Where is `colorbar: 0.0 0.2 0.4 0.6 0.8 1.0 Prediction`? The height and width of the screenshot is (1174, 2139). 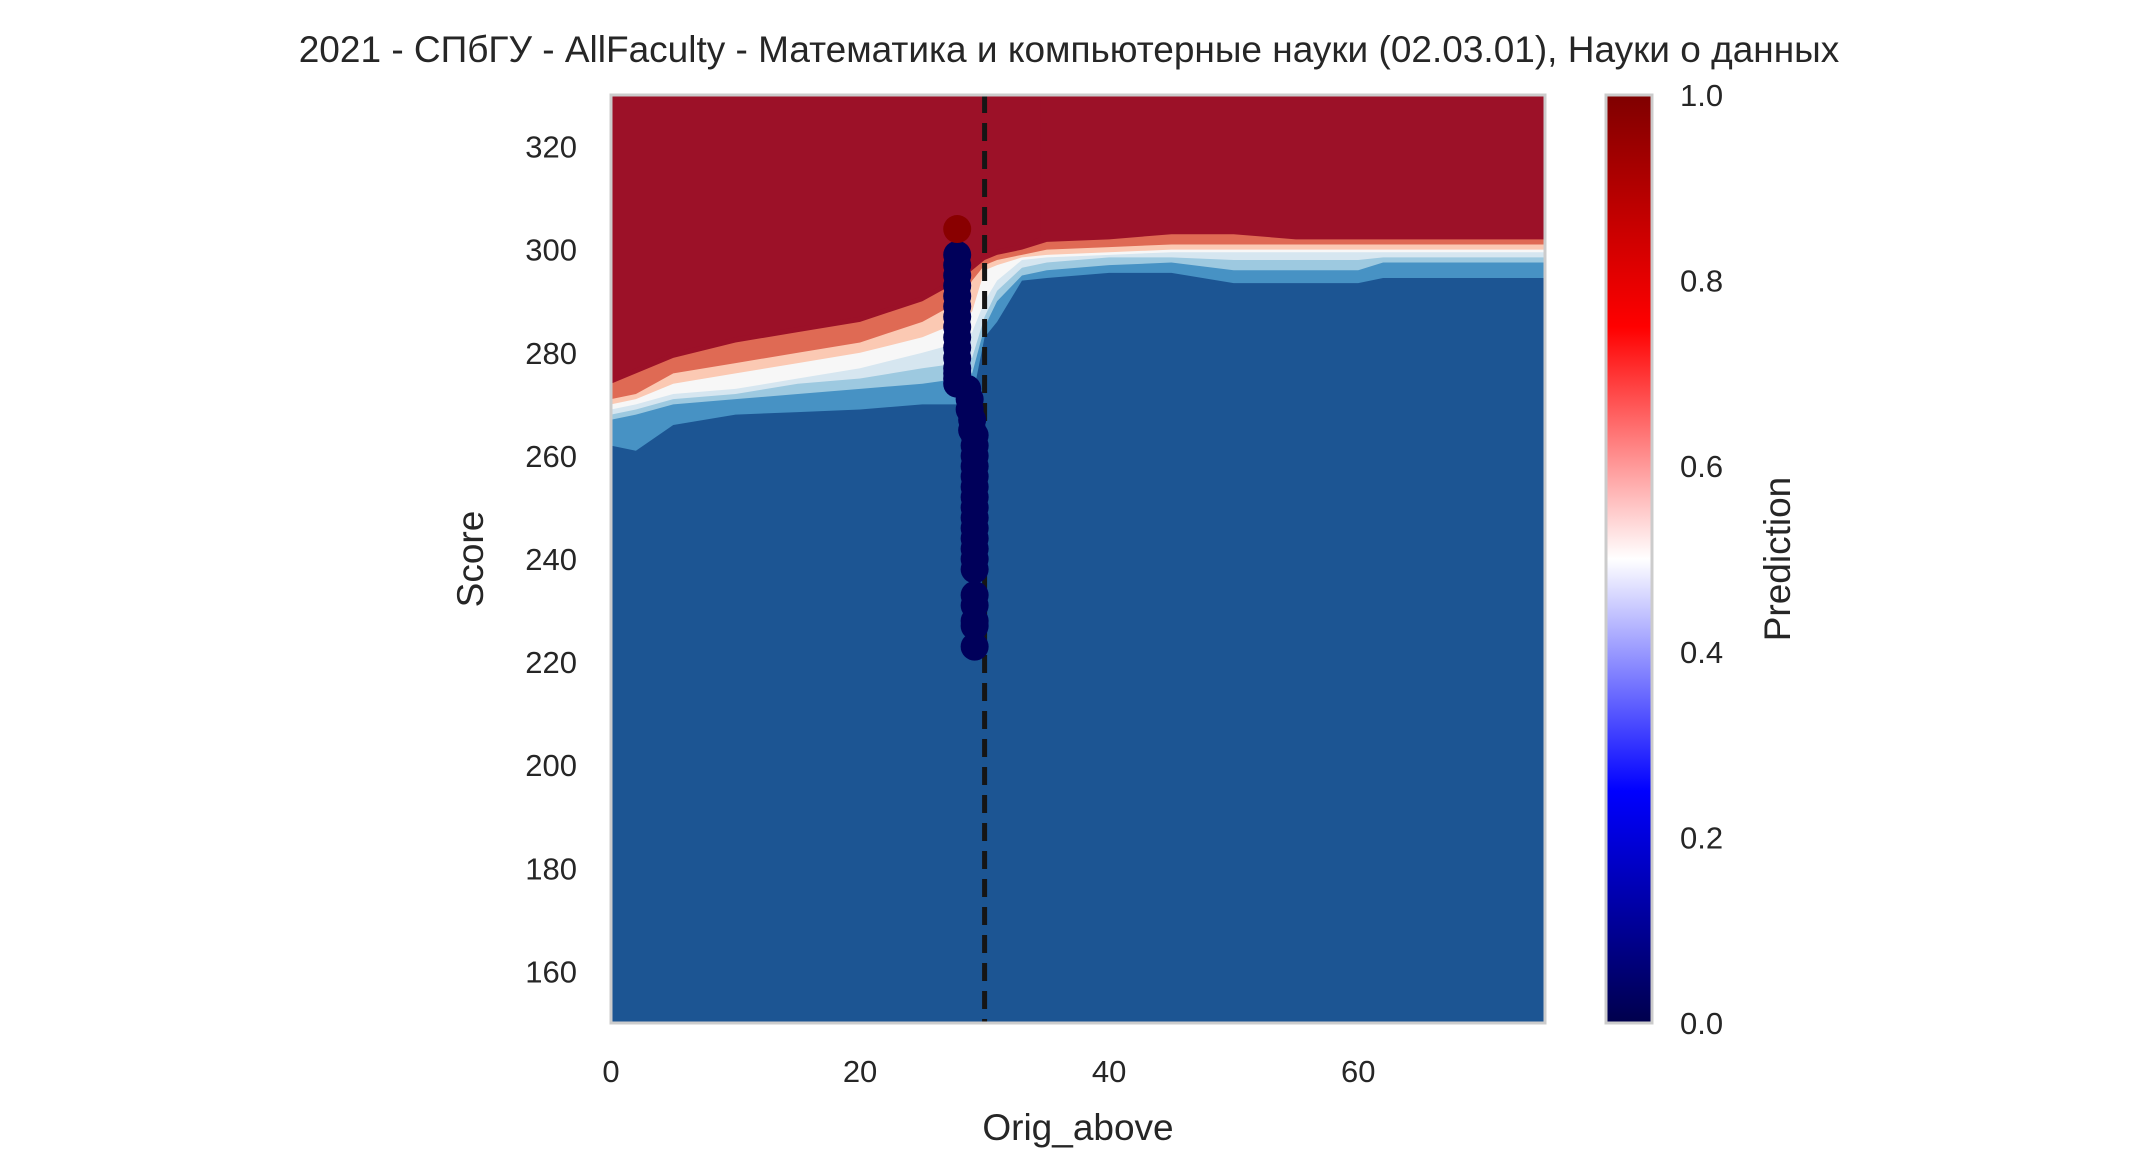
colorbar: 0.0 0.2 0.4 0.6 0.8 1.0 Prediction is located at coordinates (1701, 559).